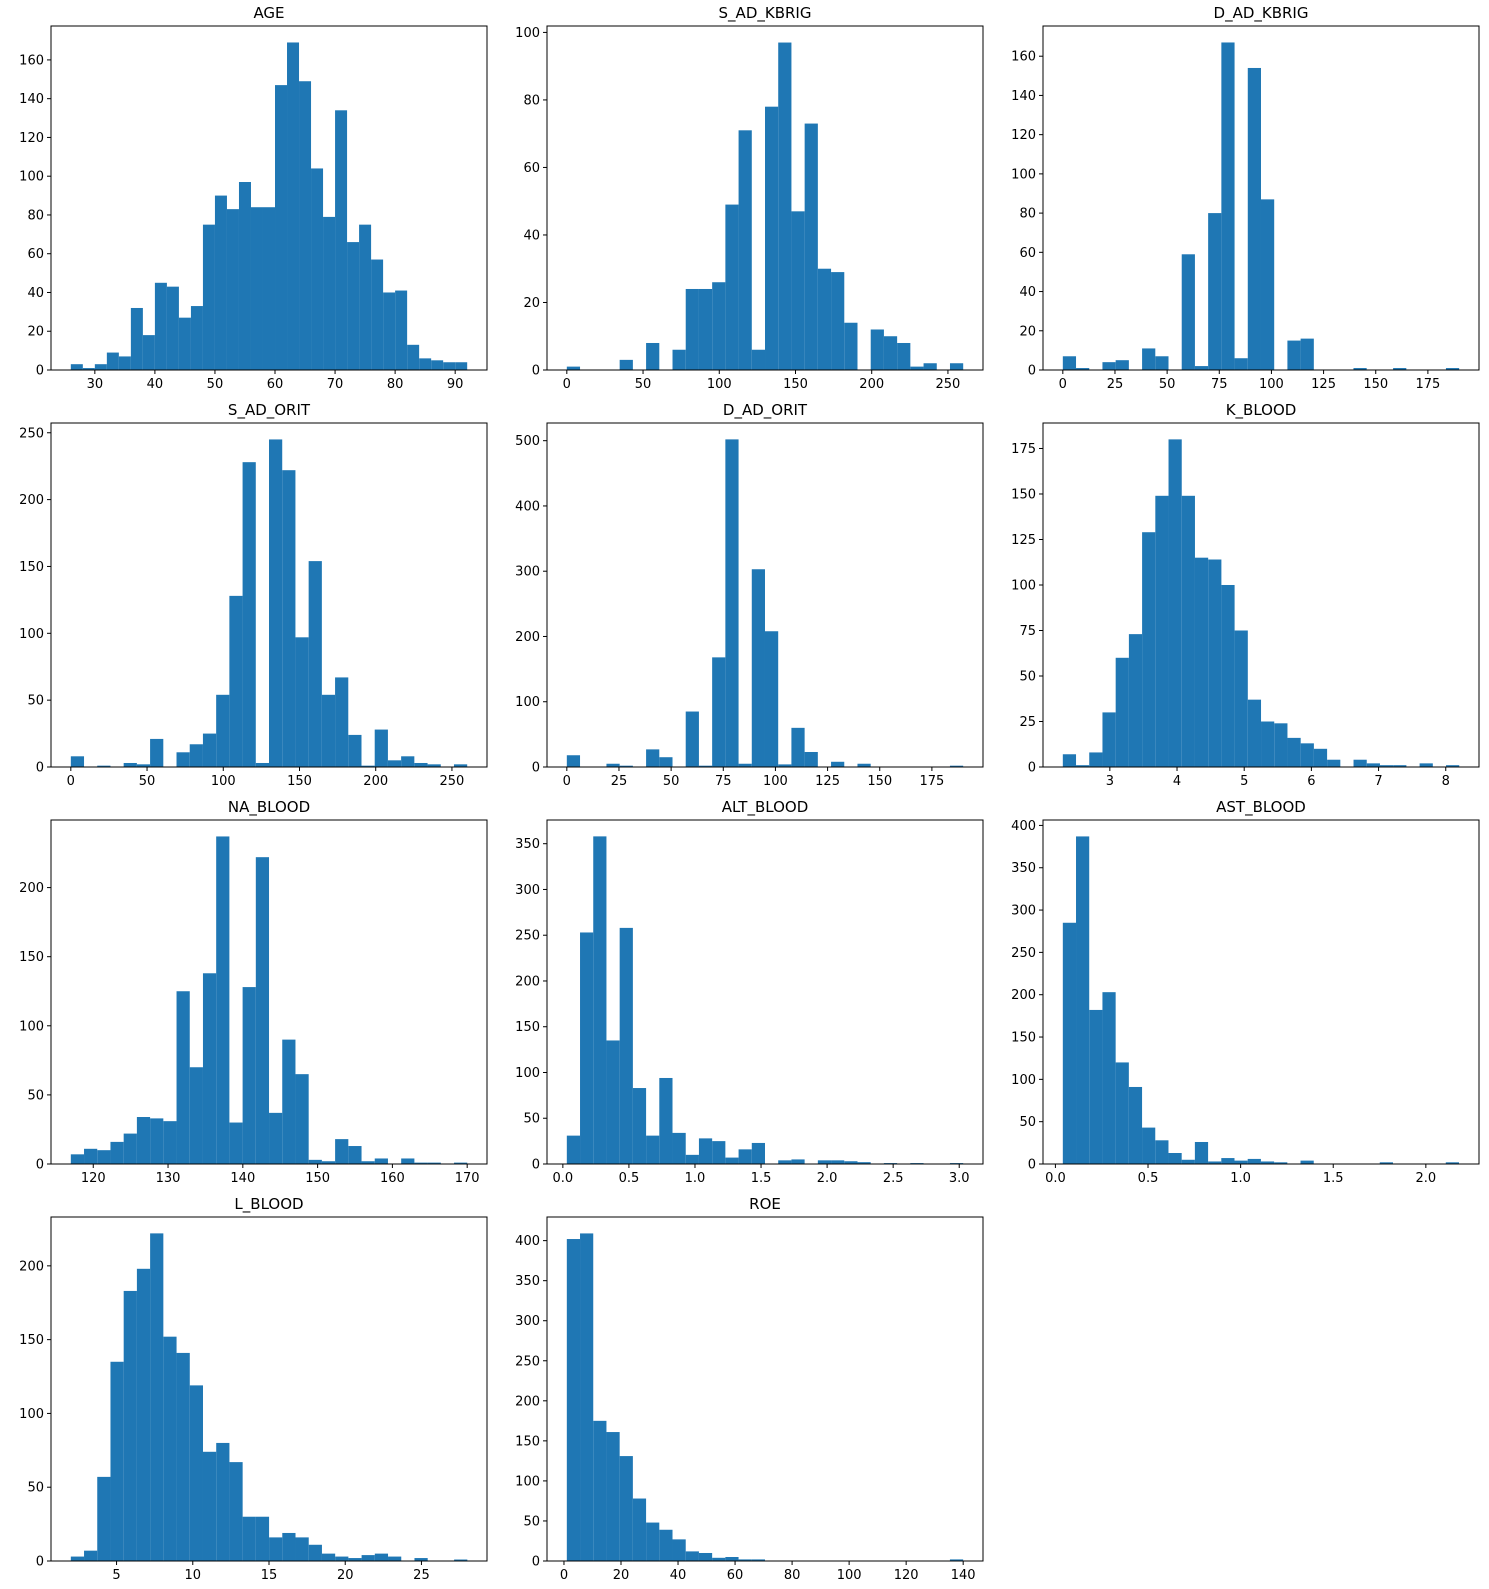  I want to click on x-tick-label: 175, so click(1427, 384).